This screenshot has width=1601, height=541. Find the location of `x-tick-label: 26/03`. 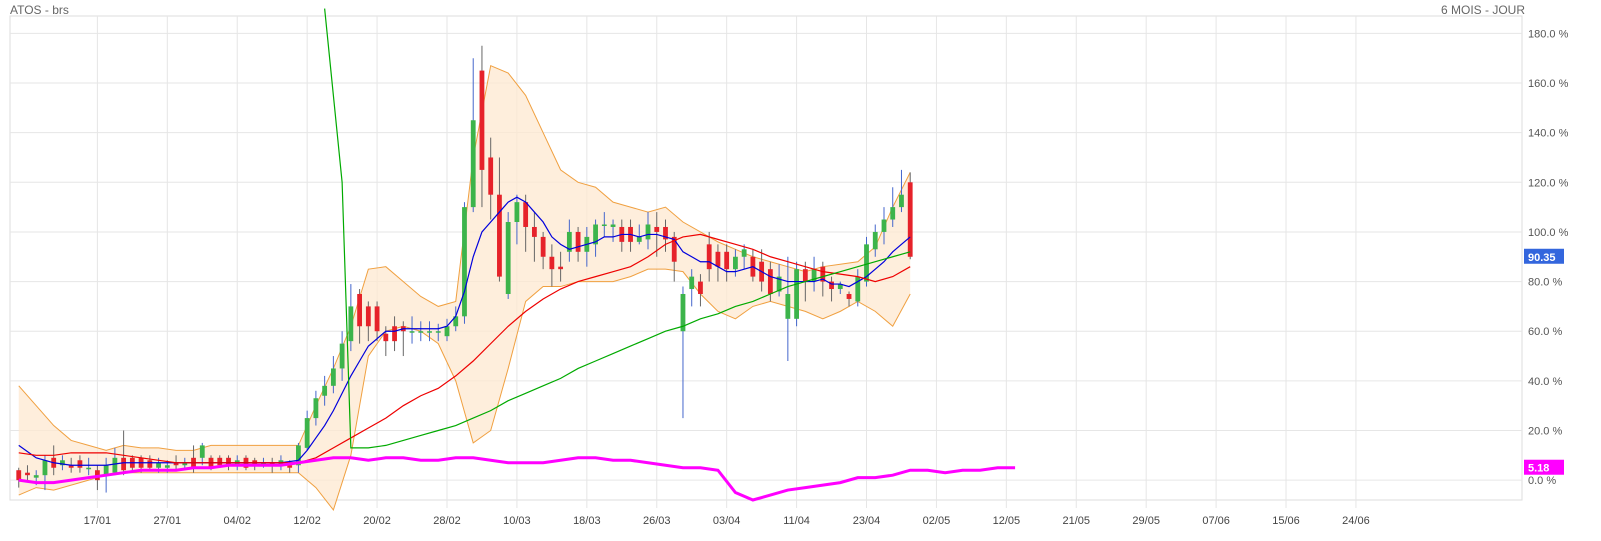

x-tick-label: 26/03 is located at coordinates (657, 521).